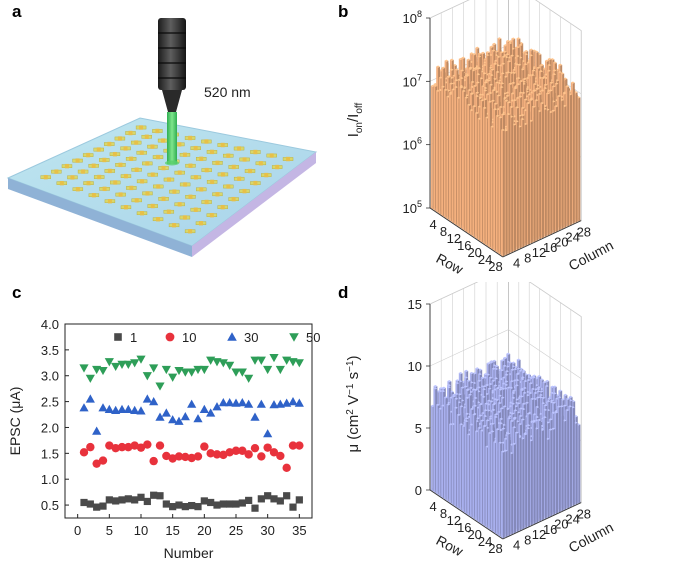 The height and width of the screenshot is (567, 685). What do you see at coordinates (100, 217) in the screenshot?
I see `substrate-side-front` at bounding box center [100, 217].